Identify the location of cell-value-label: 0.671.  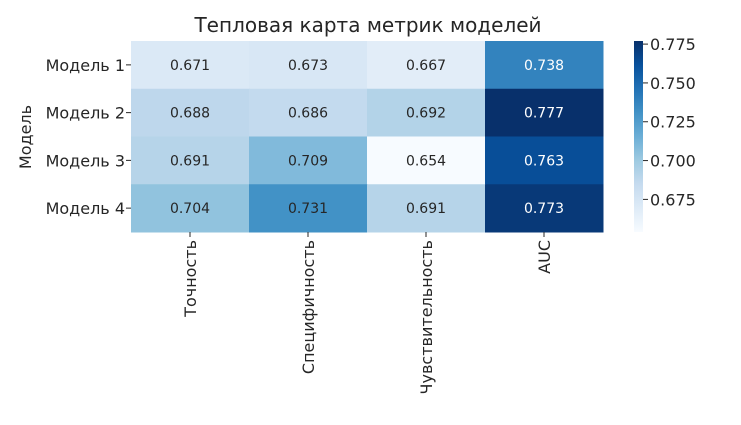
(190, 66).